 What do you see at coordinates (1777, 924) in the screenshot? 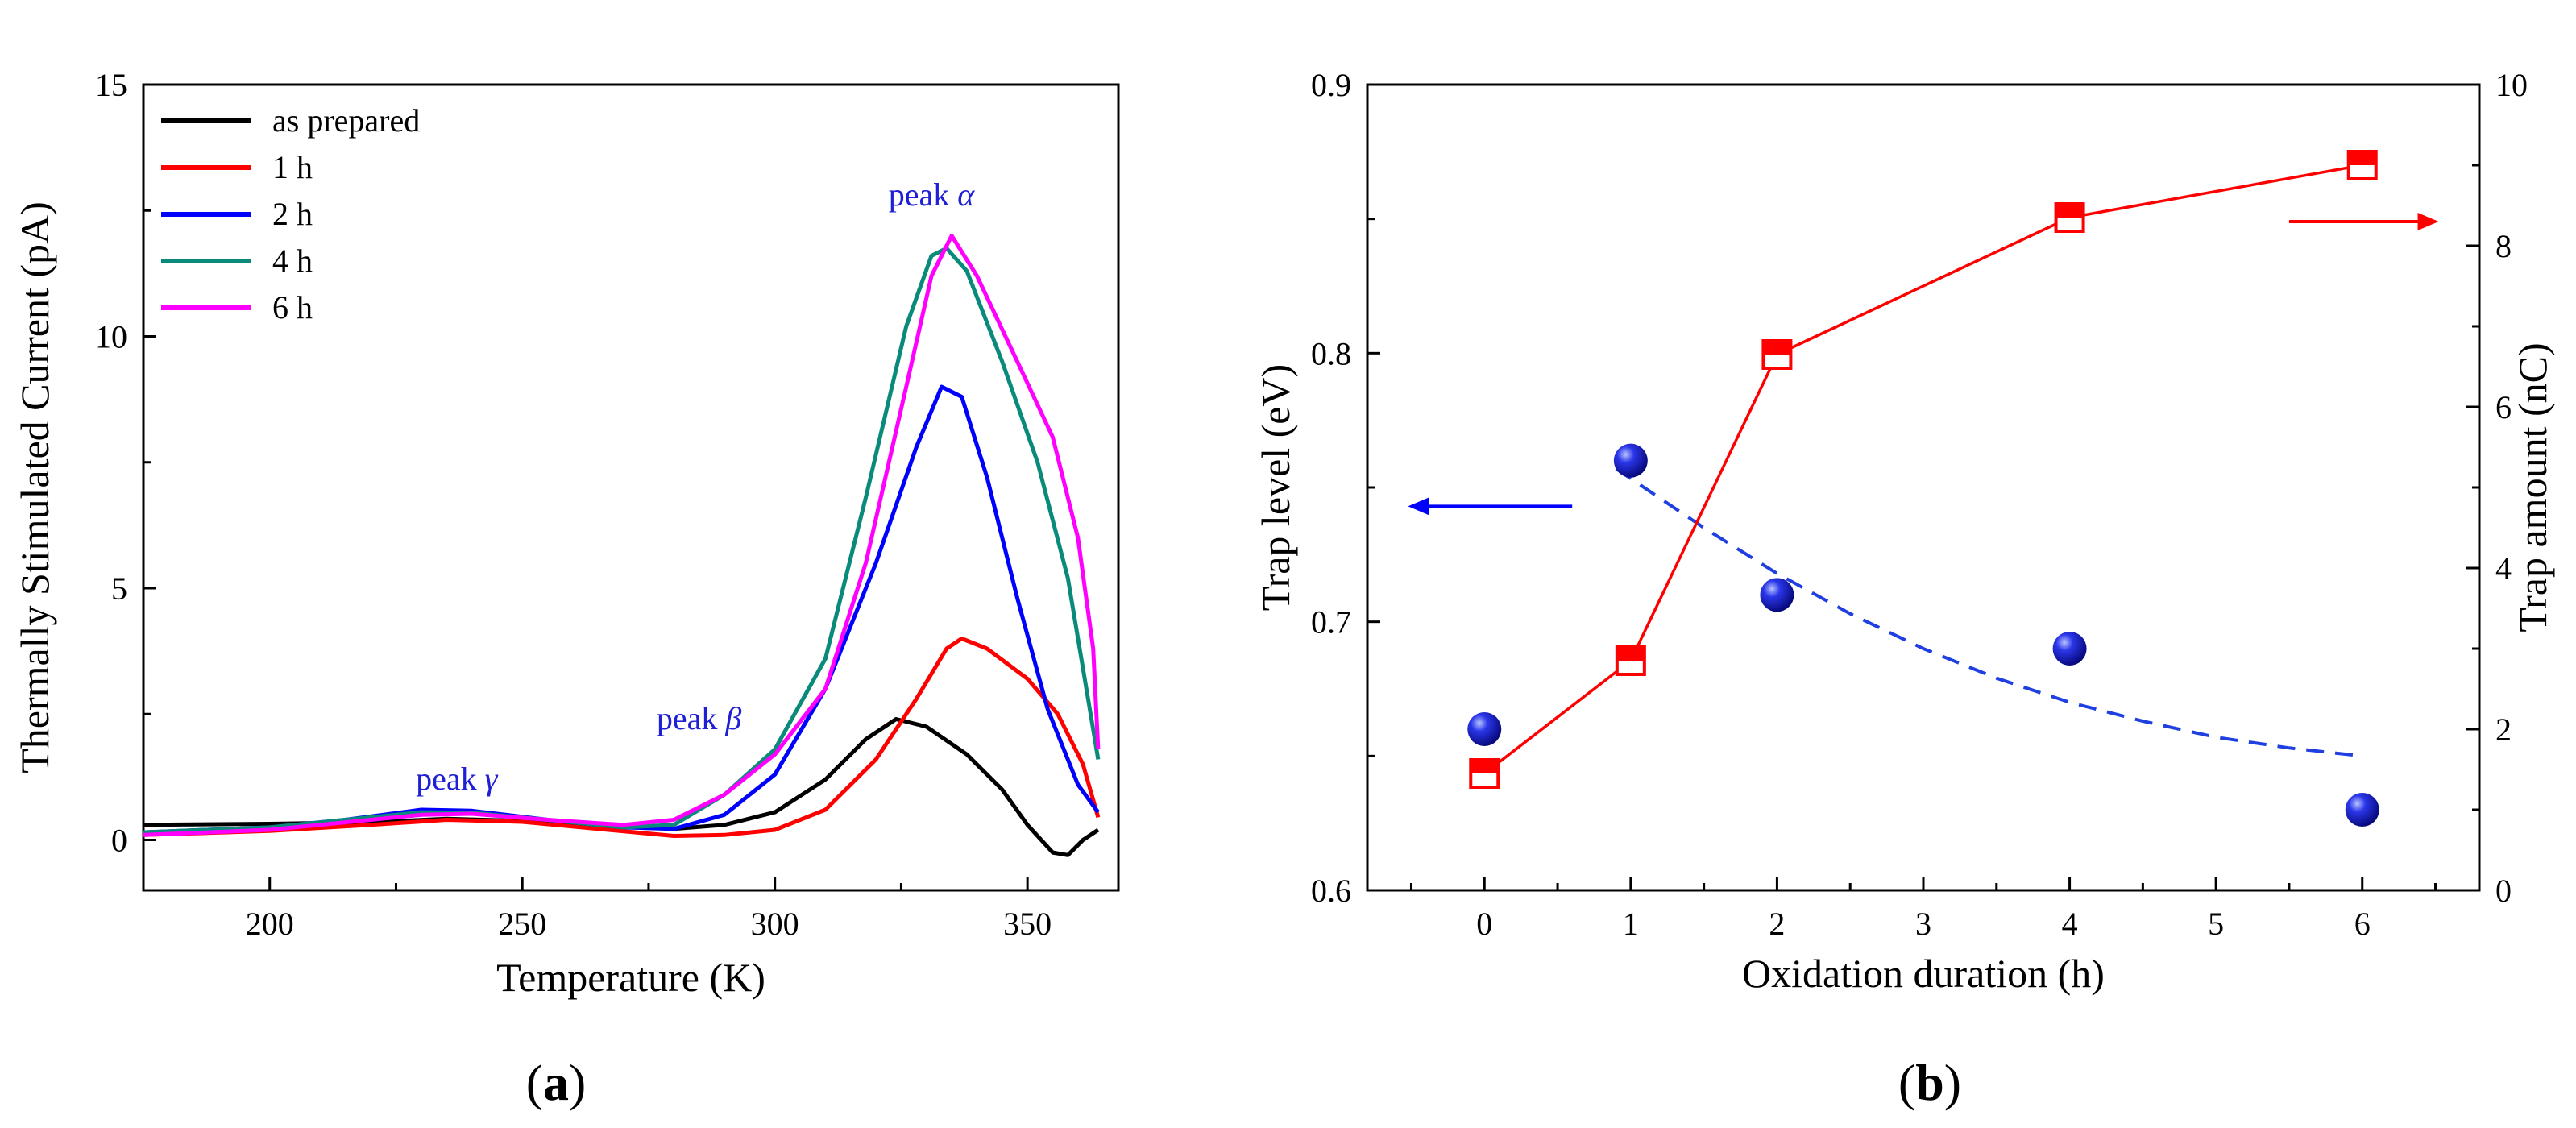
I see `panel-b-x-tick-label: 2` at bounding box center [1777, 924].